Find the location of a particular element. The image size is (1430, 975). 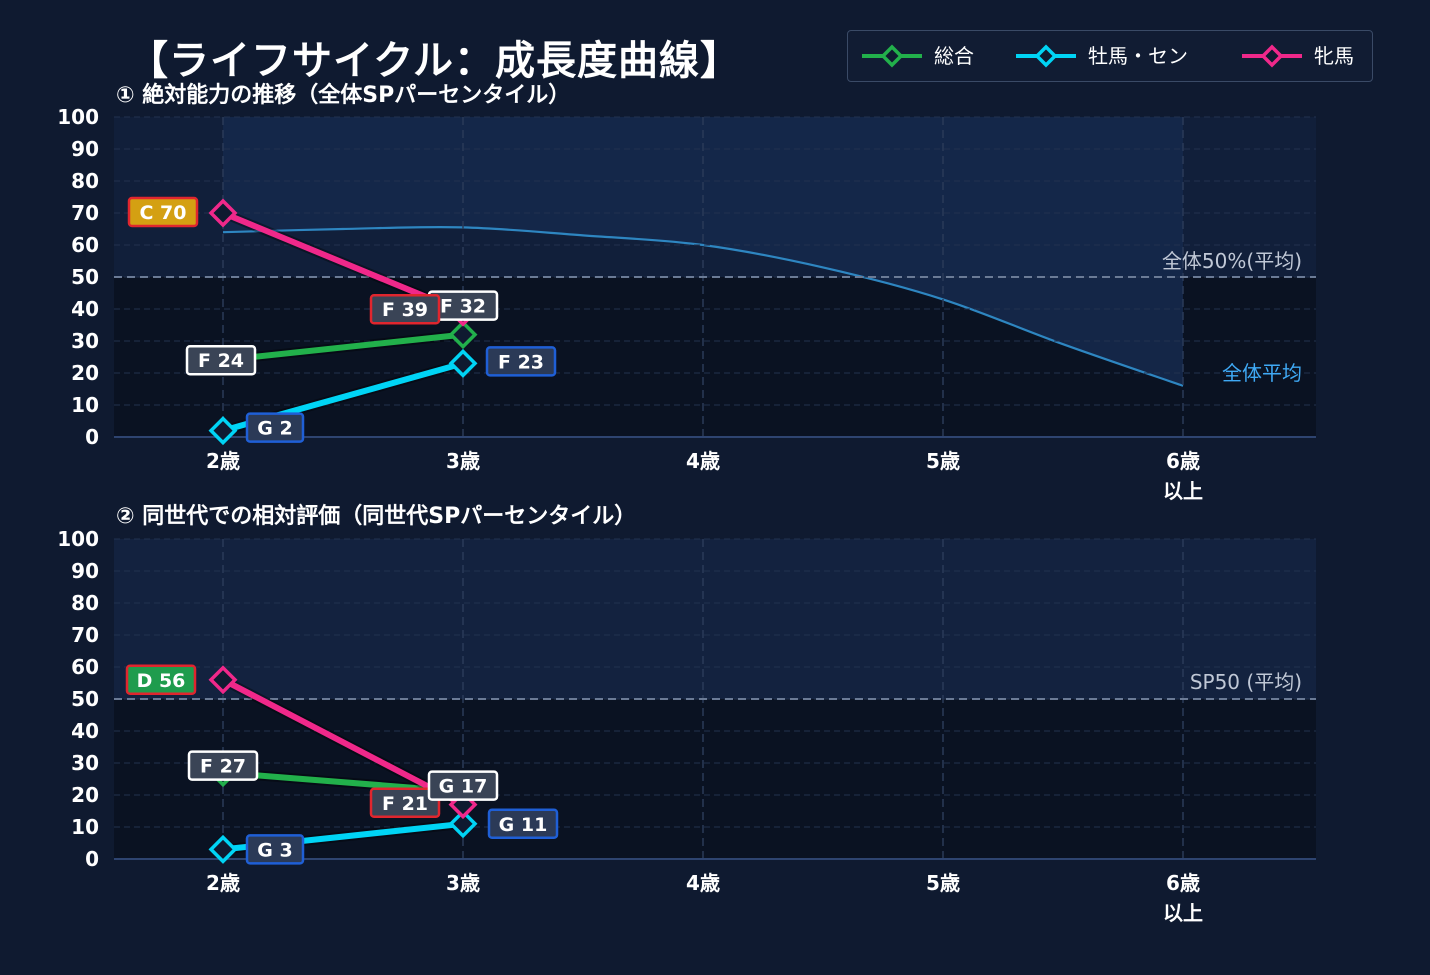

data-label-text: F 27 is located at coordinates (223, 767).